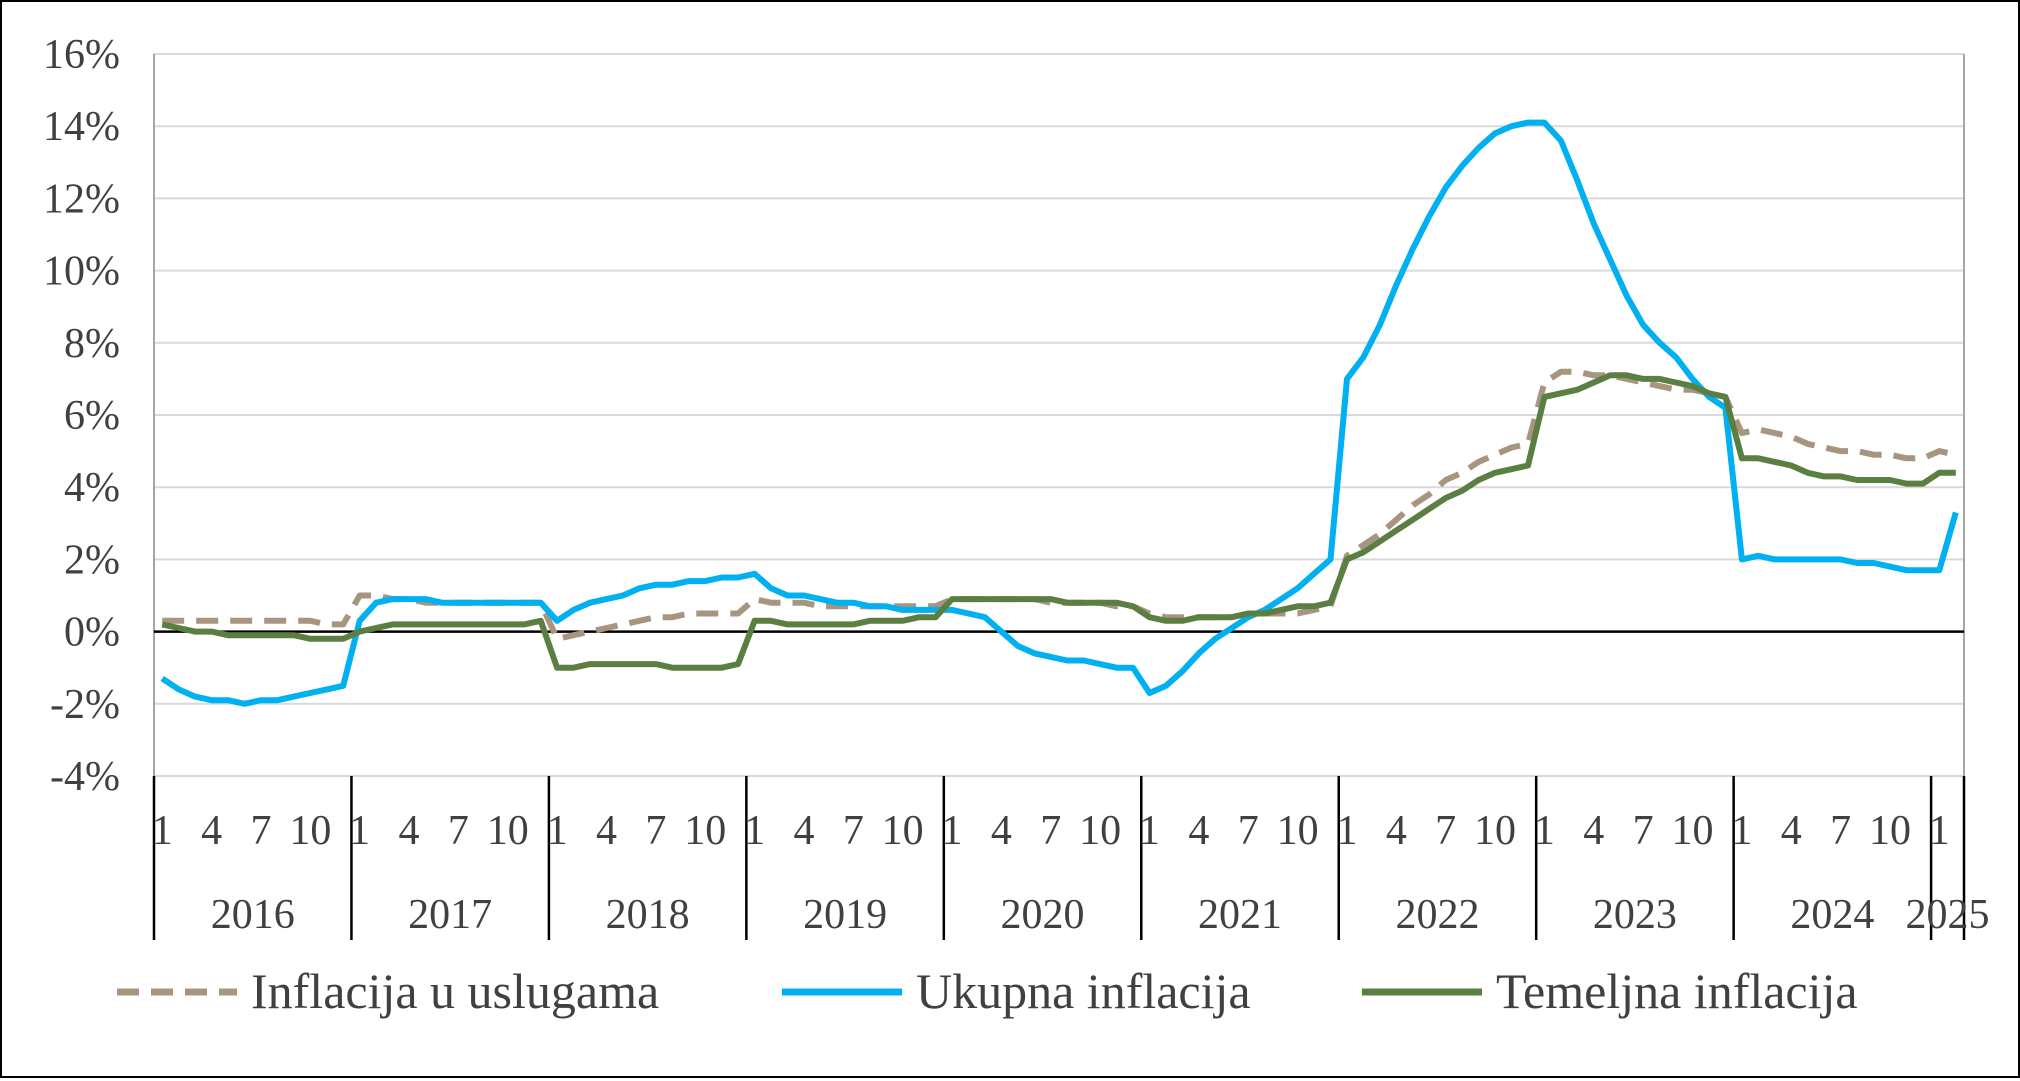 This screenshot has height=1081, width=2020. What do you see at coordinates (81, 199) in the screenshot?
I see `y-tick-label: 12%` at bounding box center [81, 199].